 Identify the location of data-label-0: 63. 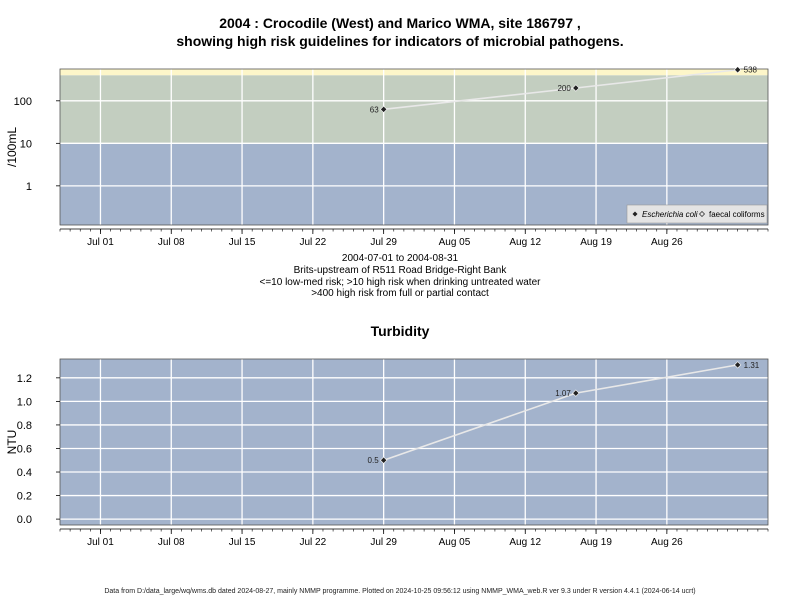
(374, 109).